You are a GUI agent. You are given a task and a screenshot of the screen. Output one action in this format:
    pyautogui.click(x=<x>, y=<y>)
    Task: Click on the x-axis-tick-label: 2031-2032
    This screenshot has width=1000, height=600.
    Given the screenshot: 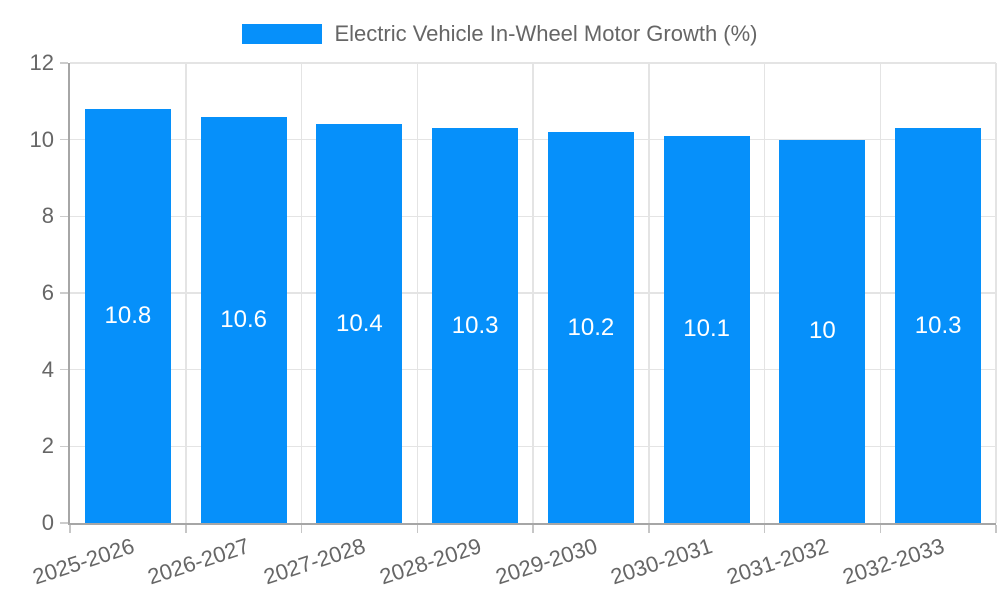 What is the action you would take?
    pyautogui.click(x=777, y=561)
    